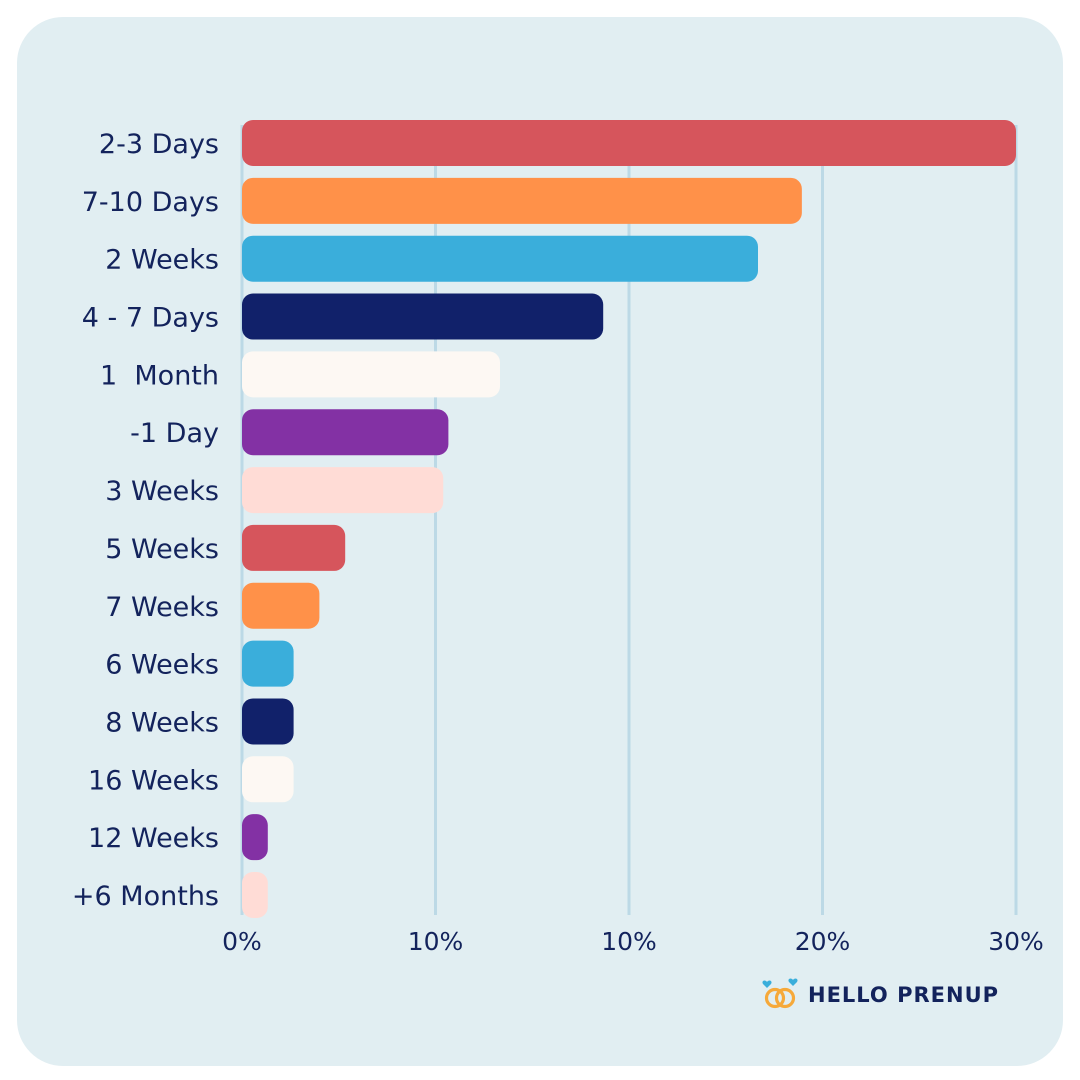 This screenshot has width=1080, height=1080. I want to click on brand-name: HELLO PRENUP, so click(904, 995).